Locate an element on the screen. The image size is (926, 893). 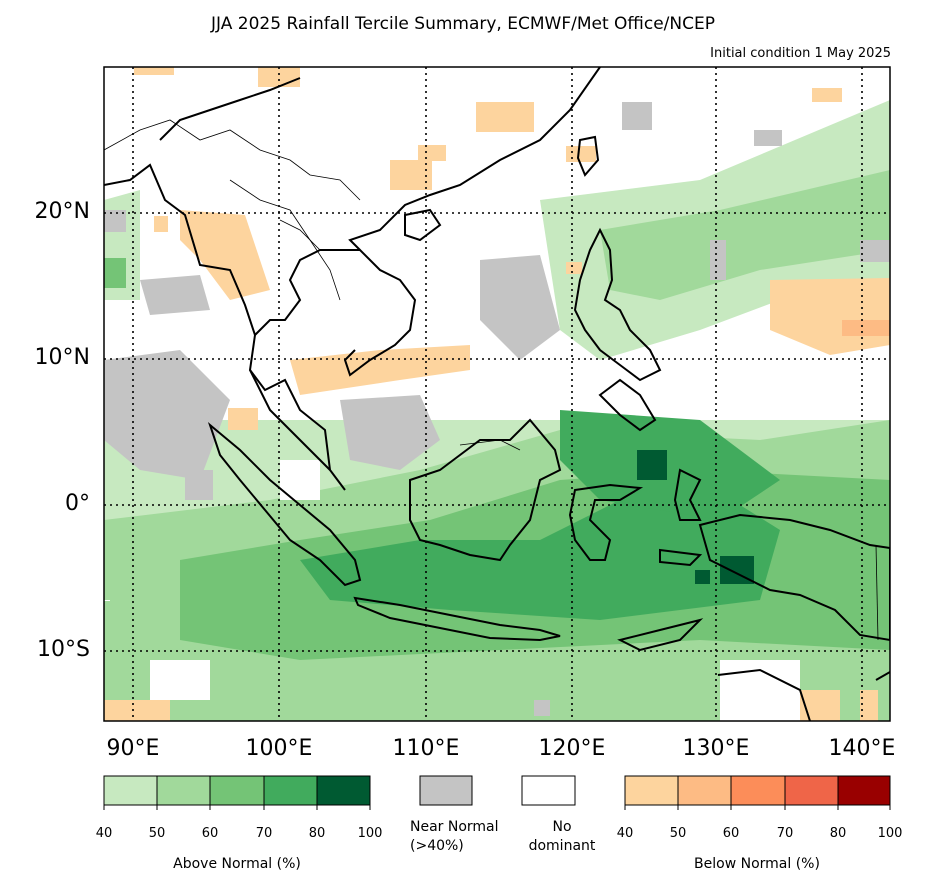
below-normal-label: Below Normal (%) is located at coordinates (757, 864).